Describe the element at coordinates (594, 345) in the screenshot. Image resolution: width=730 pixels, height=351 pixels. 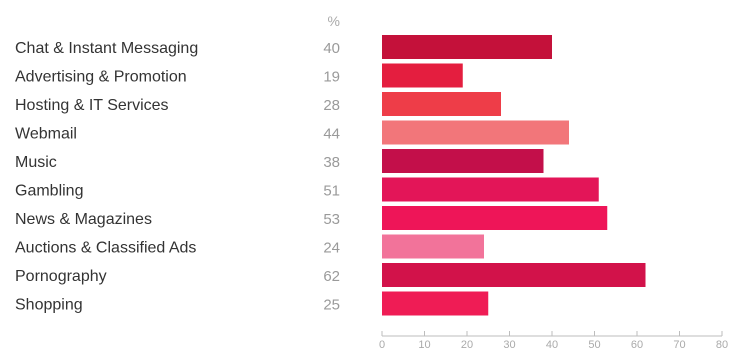
I see `x-tick-label: 50` at that location.